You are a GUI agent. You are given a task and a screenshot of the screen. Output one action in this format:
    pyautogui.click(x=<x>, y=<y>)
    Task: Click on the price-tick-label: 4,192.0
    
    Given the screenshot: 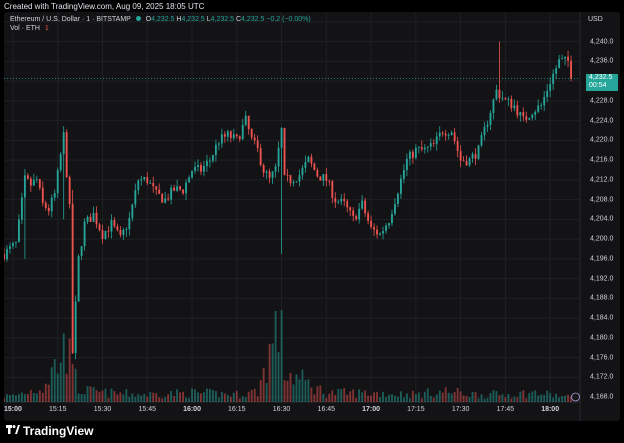 What is the action you would take?
    pyautogui.click(x=602, y=279)
    